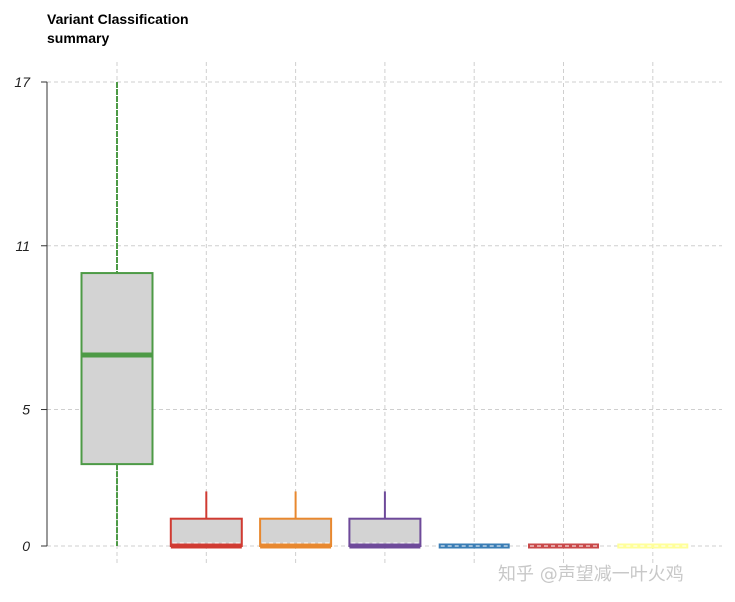 The height and width of the screenshot is (602, 735). Describe the element at coordinates (22, 246) in the screenshot. I see `y-tick-label-2: 11` at that location.